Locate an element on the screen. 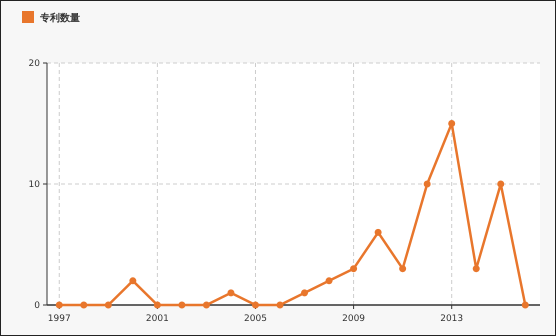 The height and width of the screenshot is (336, 556). legend: 专利数量 is located at coordinates (51, 17).